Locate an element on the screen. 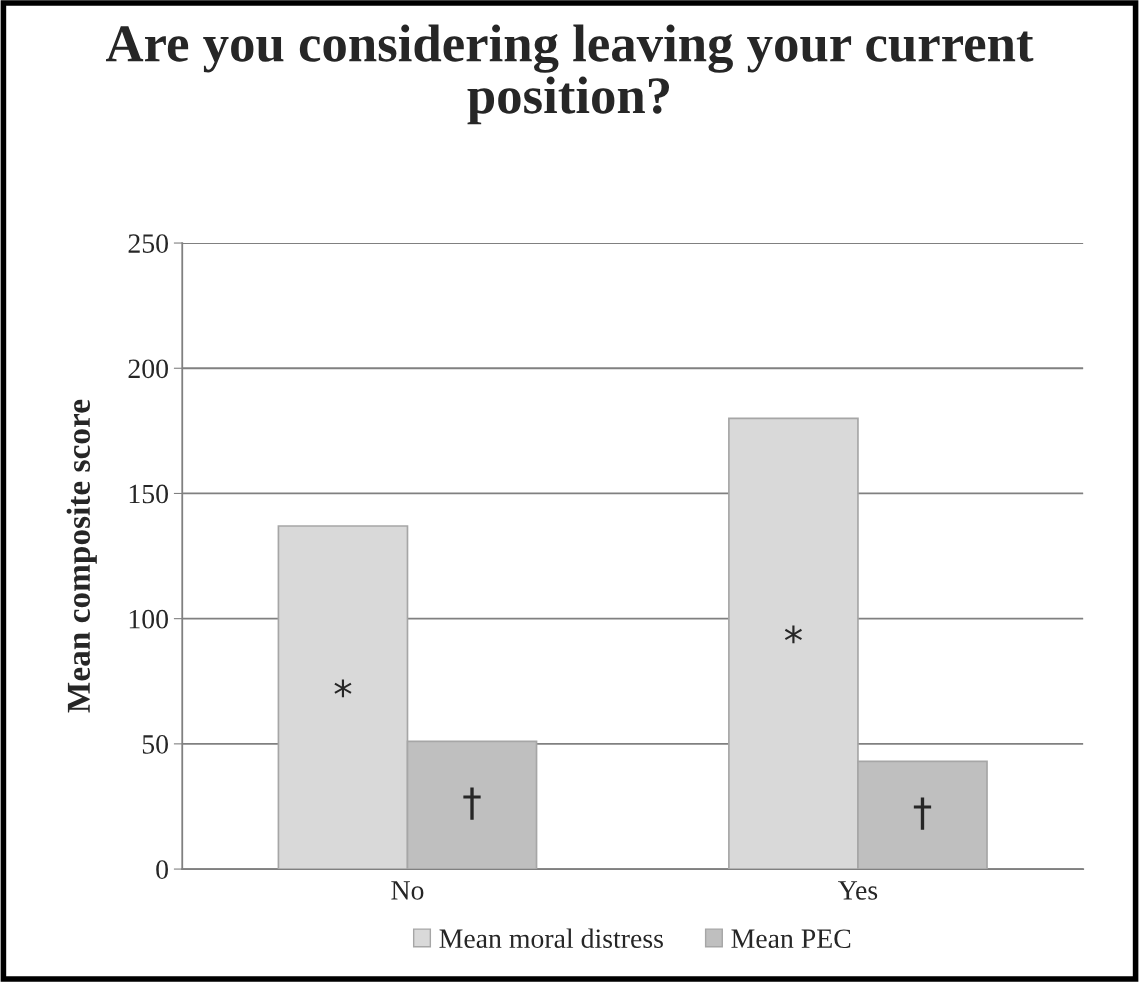 The height and width of the screenshot is (982, 1139). chart-title: Are you considering leaving your current position? is located at coordinates (569, 74).